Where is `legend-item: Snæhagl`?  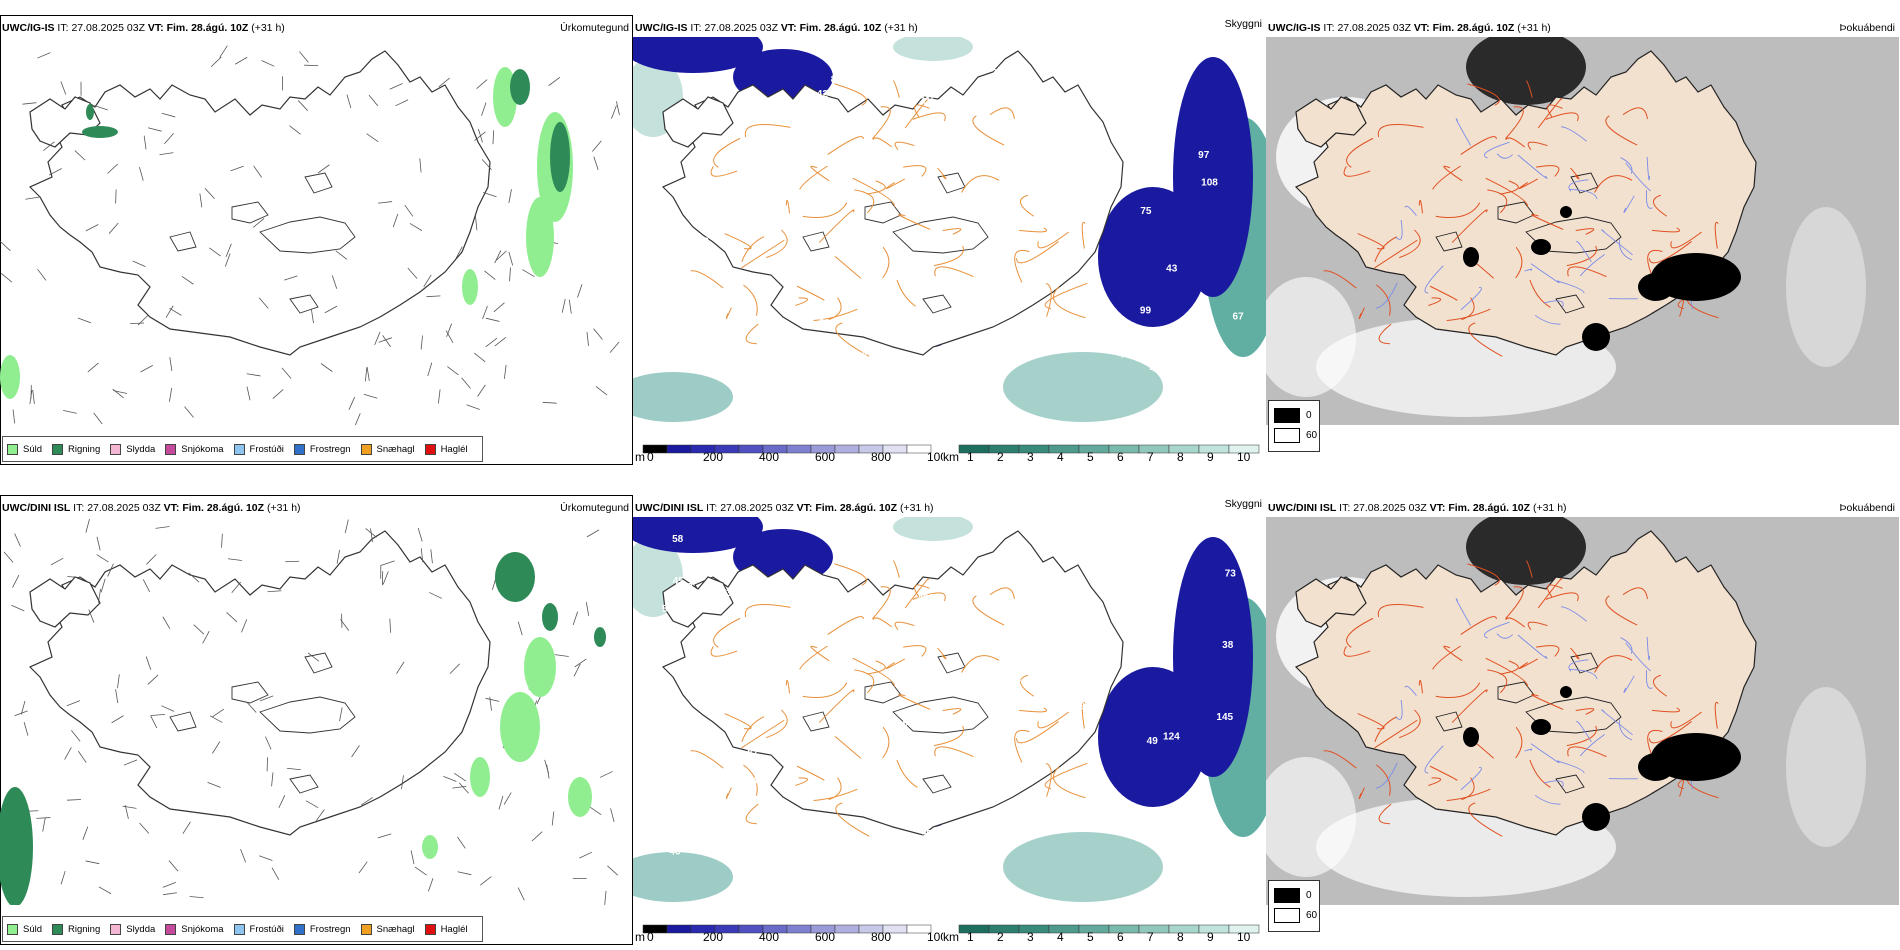
legend-item: Snæhagl is located at coordinates (387, 929).